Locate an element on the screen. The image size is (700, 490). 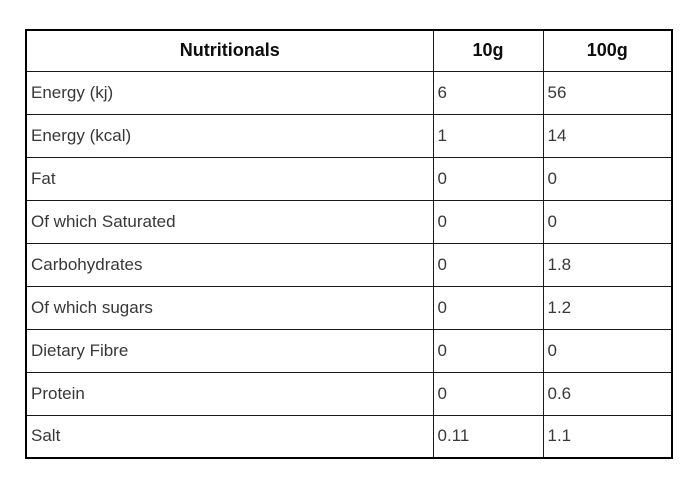
header-nutritionals: Nutritionals is located at coordinates (229, 50).